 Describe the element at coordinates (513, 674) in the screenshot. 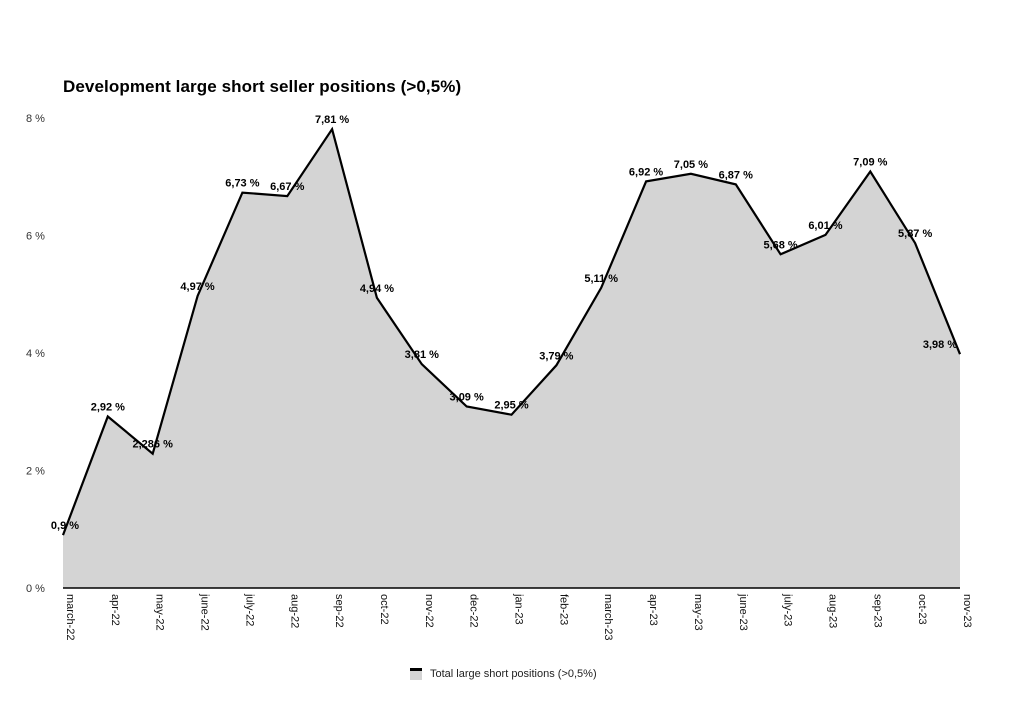

I see `legend-label: Total large short positions (>0,5%)` at that location.